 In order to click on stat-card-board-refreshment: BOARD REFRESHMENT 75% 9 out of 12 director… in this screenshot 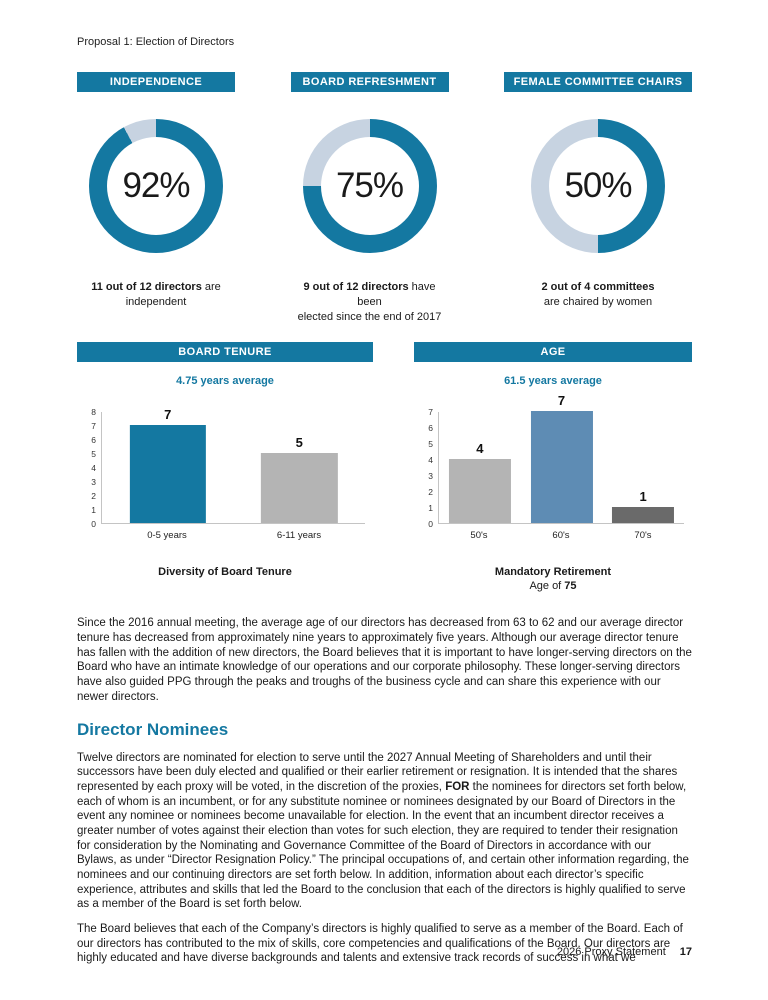, I will do `click(369, 198)`.